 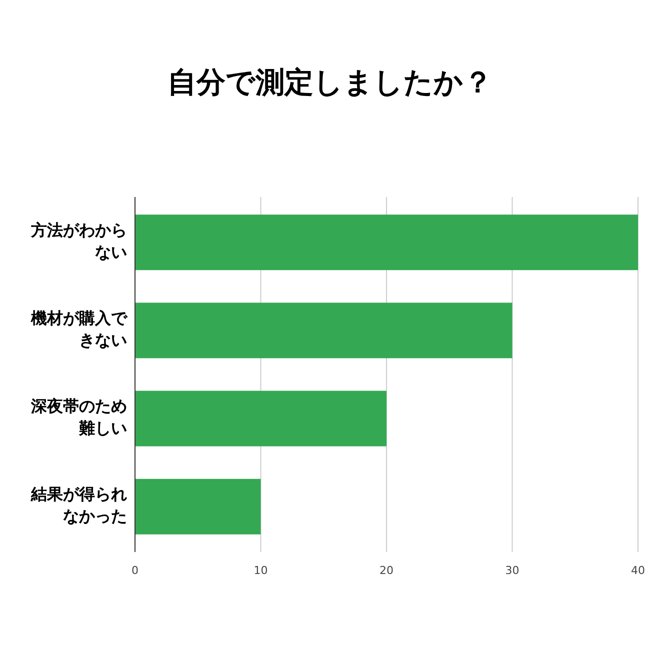 What do you see at coordinates (512, 570) in the screenshot?
I see `x-tick-label: 30` at bounding box center [512, 570].